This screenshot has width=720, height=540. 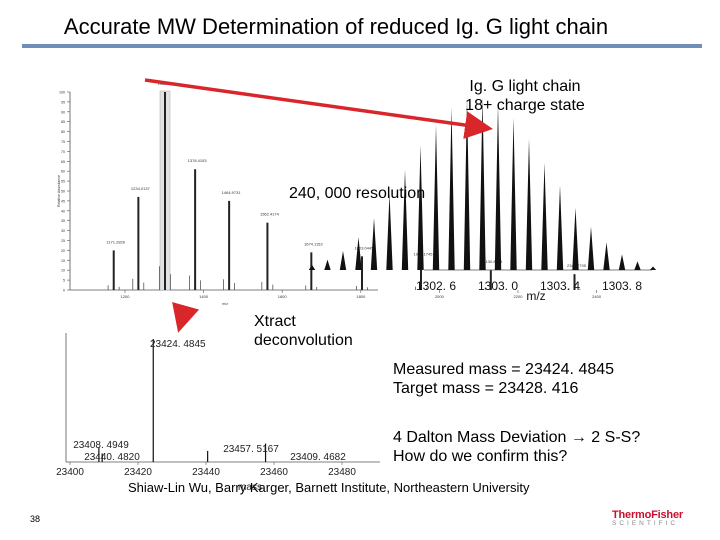 I want to click on mass-x-tick-label: 23420, so click(x=138, y=472).